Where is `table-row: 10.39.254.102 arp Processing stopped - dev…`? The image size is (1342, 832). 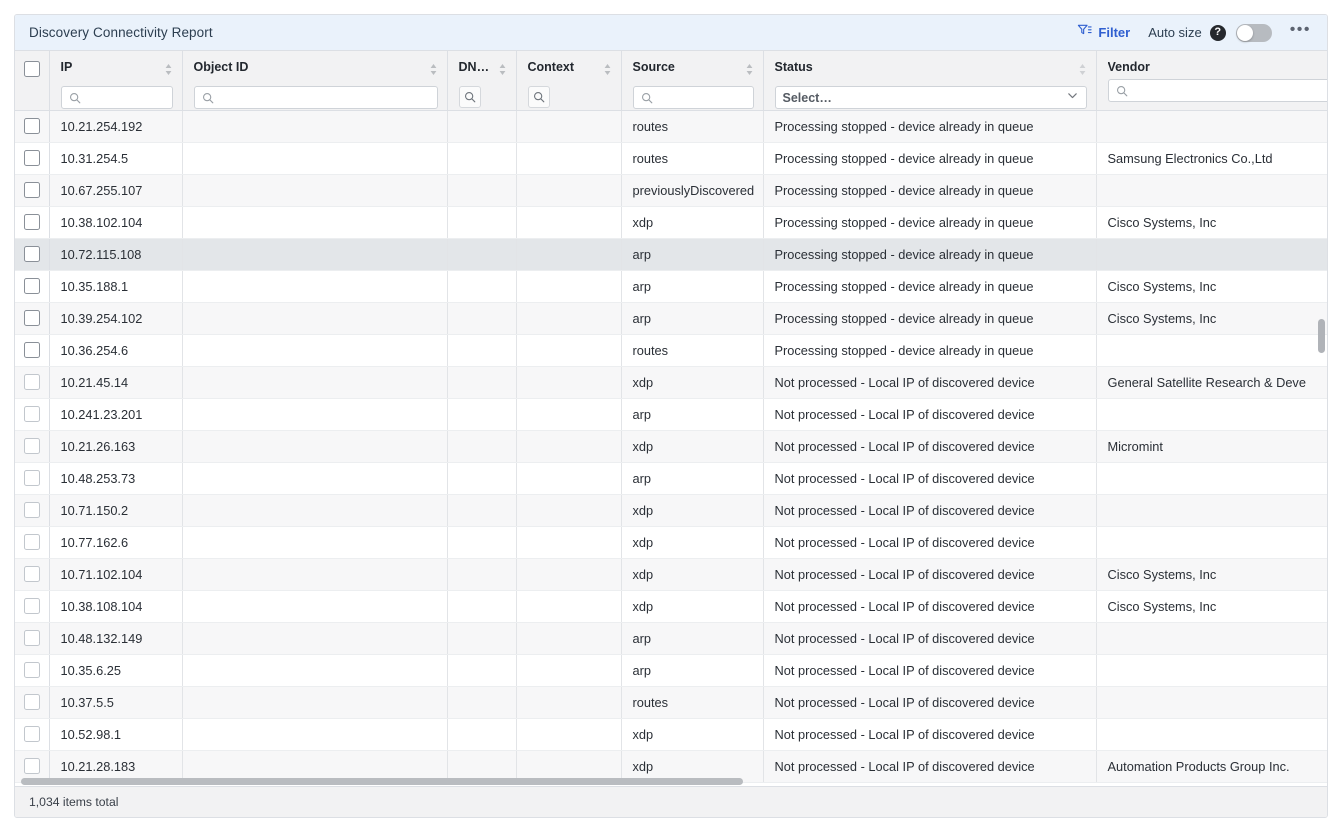 table-row: 10.39.254.102 arp Processing stopped - dev… is located at coordinates (671, 318).